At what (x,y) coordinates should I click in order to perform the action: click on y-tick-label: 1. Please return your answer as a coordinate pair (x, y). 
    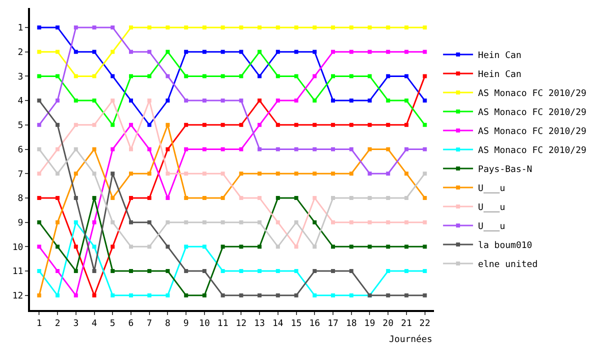
    Looking at the image, I should click on (21, 29).